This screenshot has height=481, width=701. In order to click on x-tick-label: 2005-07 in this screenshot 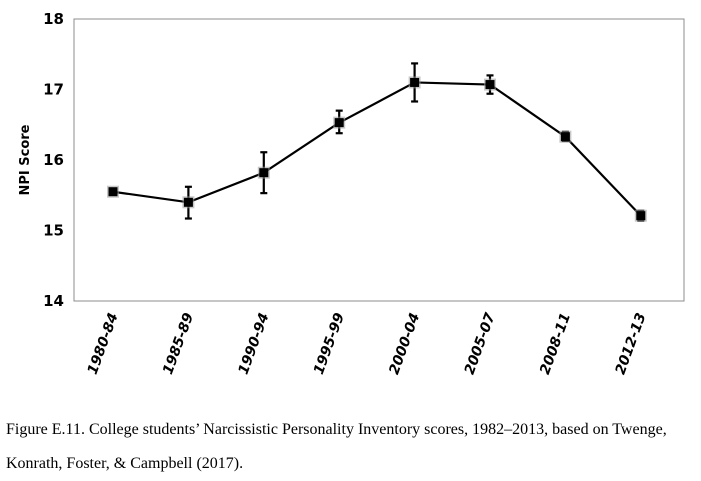, I will do `click(480, 344)`.